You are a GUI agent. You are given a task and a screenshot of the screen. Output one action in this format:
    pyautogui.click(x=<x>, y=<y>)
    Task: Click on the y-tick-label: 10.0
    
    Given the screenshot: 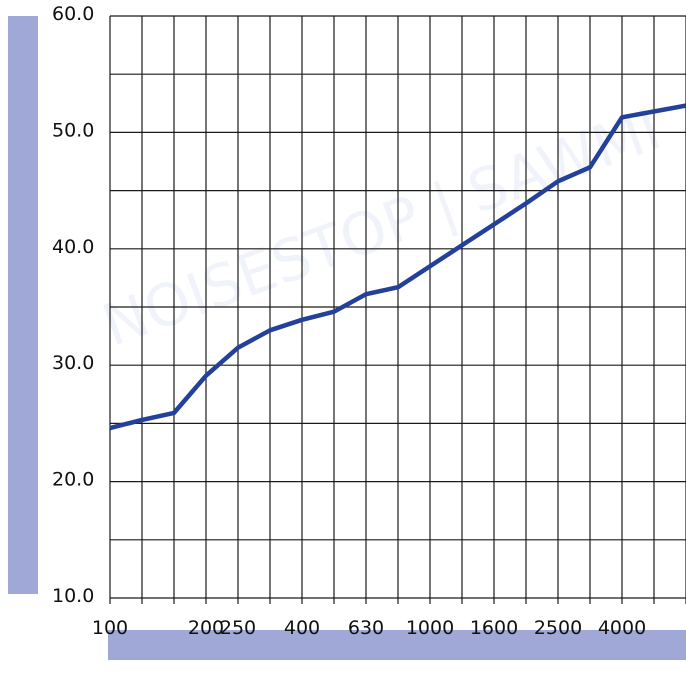 What is the action you would take?
    pyautogui.click(x=73, y=596)
    